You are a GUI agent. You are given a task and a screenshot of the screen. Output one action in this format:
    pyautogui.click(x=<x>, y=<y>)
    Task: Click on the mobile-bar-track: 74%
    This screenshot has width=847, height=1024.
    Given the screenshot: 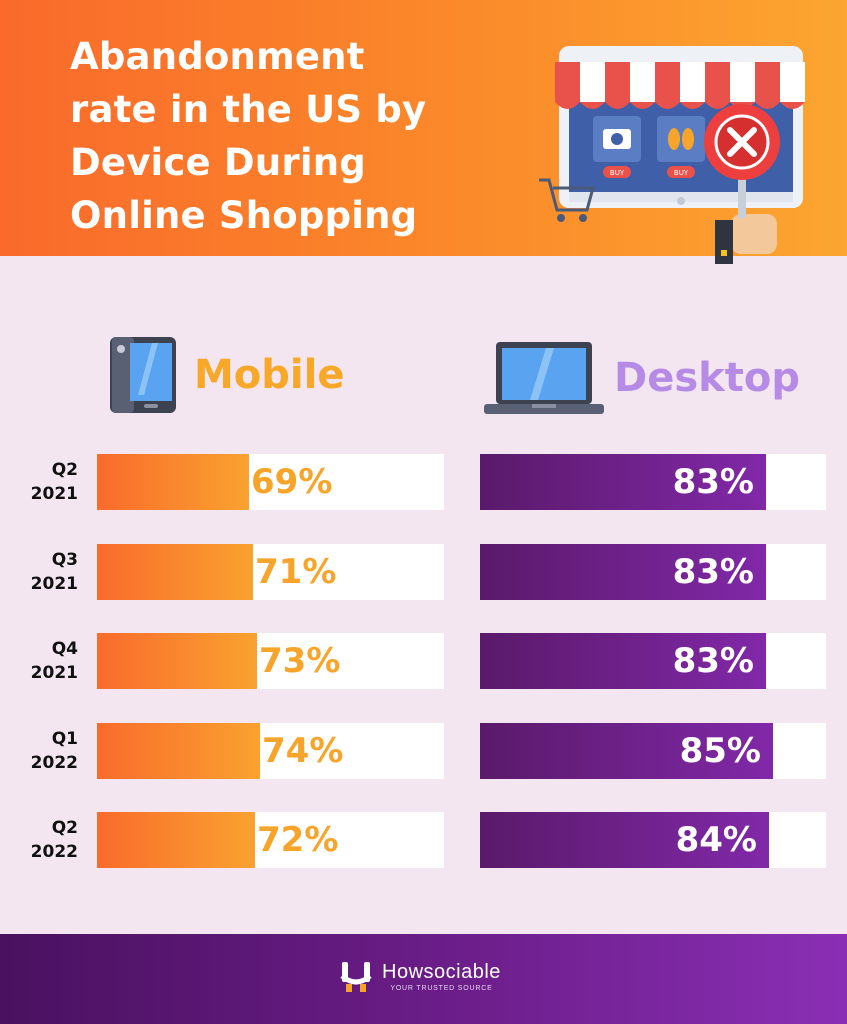 What is the action you would take?
    pyautogui.click(x=270, y=751)
    